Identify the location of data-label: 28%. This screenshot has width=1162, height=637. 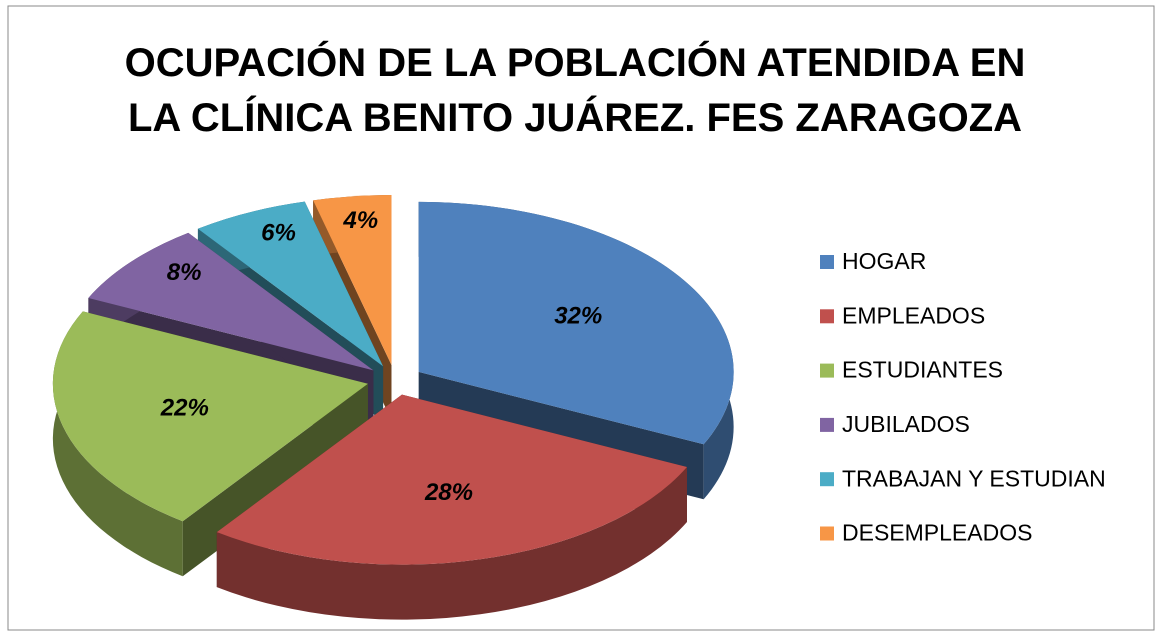
(448, 492).